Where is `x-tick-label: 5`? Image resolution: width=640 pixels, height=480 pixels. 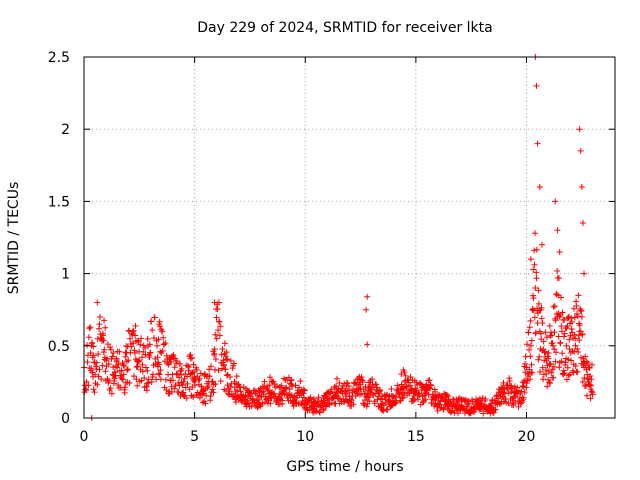 x-tick-label: 5 is located at coordinates (194, 437).